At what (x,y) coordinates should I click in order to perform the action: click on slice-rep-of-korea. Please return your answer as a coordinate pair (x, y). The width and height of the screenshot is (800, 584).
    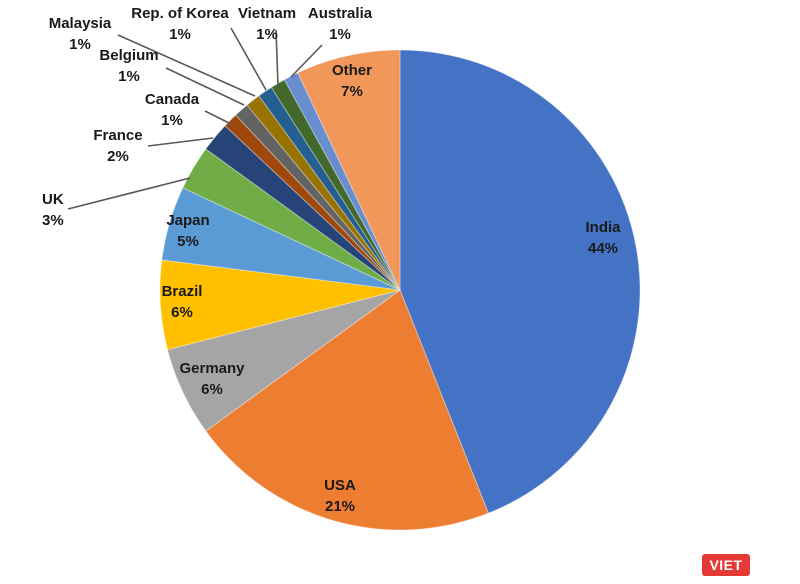
    Looking at the image, I should click on (329, 188).